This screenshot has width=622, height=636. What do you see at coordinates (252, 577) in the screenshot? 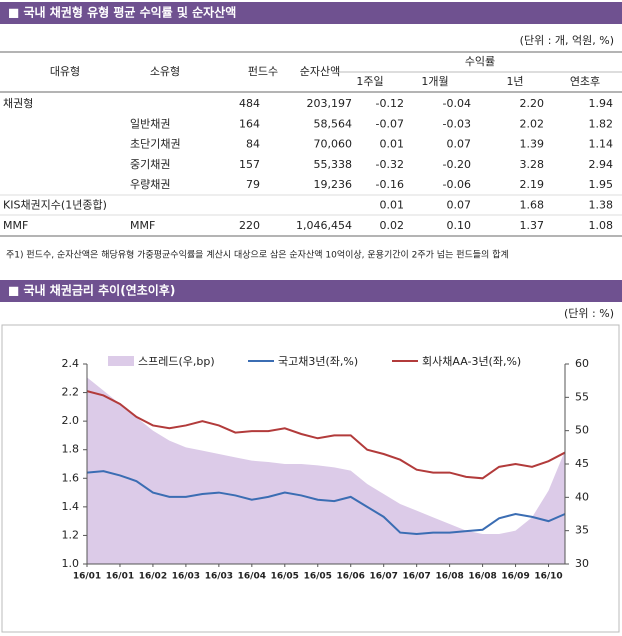
I see `x-tick-label: 16/04` at bounding box center [252, 577].